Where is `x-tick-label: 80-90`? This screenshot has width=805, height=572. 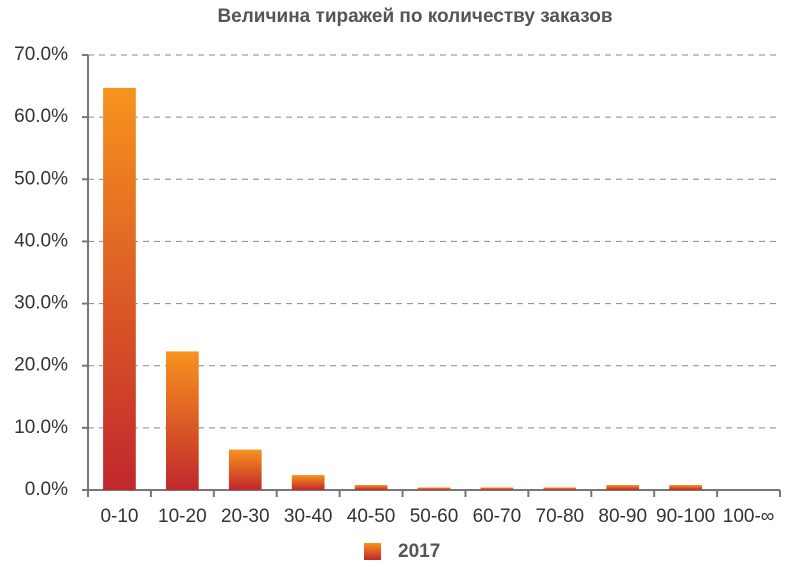 x-tick-label: 80-90 is located at coordinates (622, 516).